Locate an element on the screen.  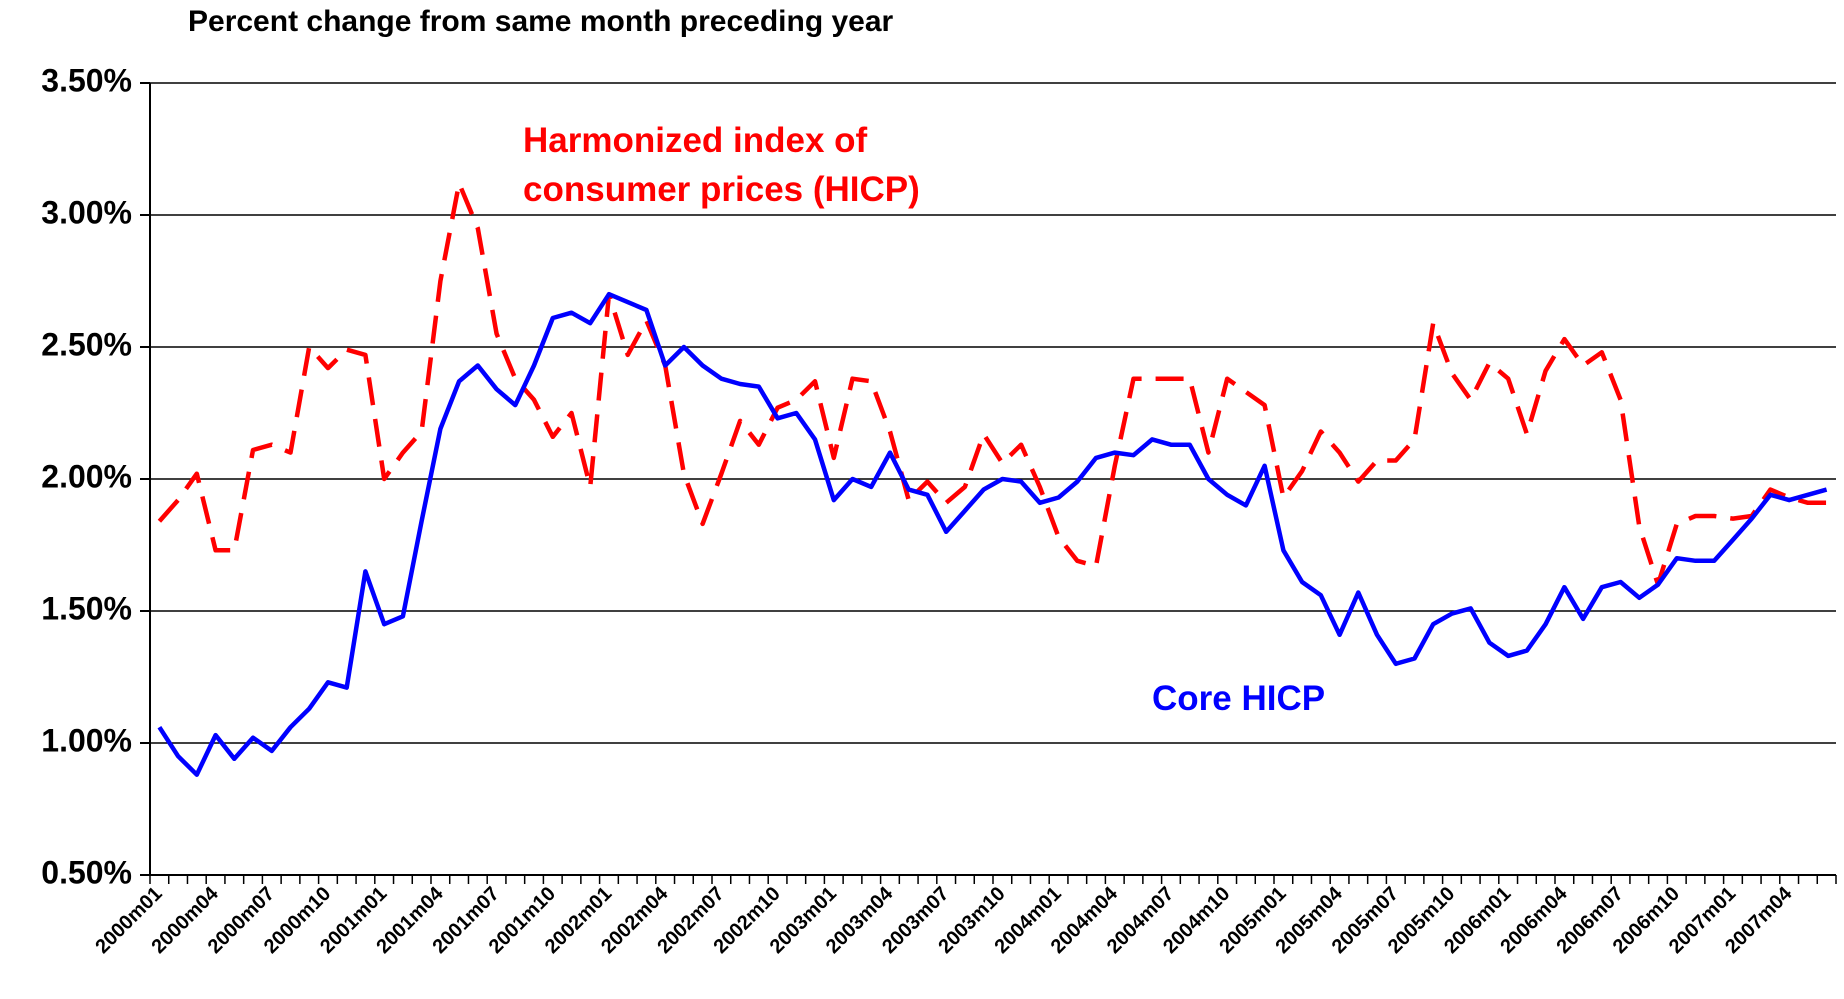
y-tick-label: 1.50% is located at coordinates (86, 608).